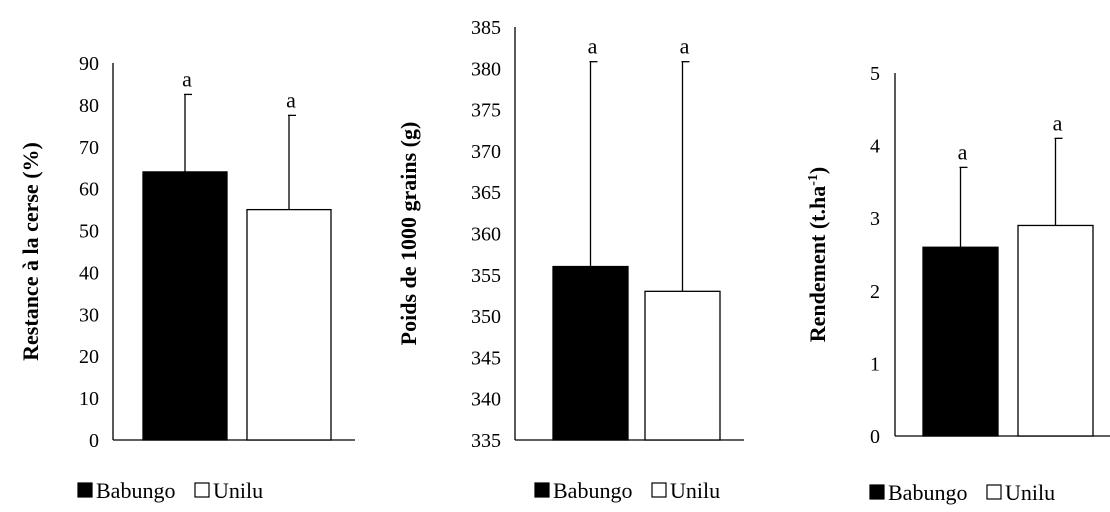  I want to click on y-tick-label: 335, so click(486, 441).